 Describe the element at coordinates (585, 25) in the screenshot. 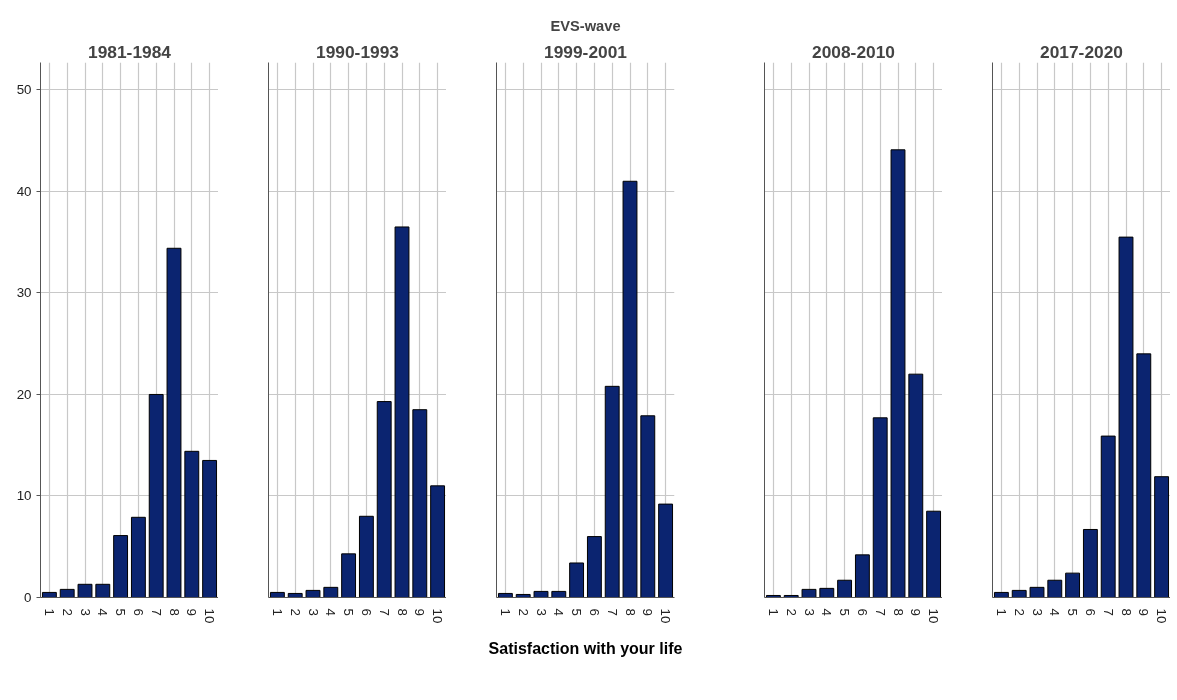

I see `text: EVS-wave` at that location.